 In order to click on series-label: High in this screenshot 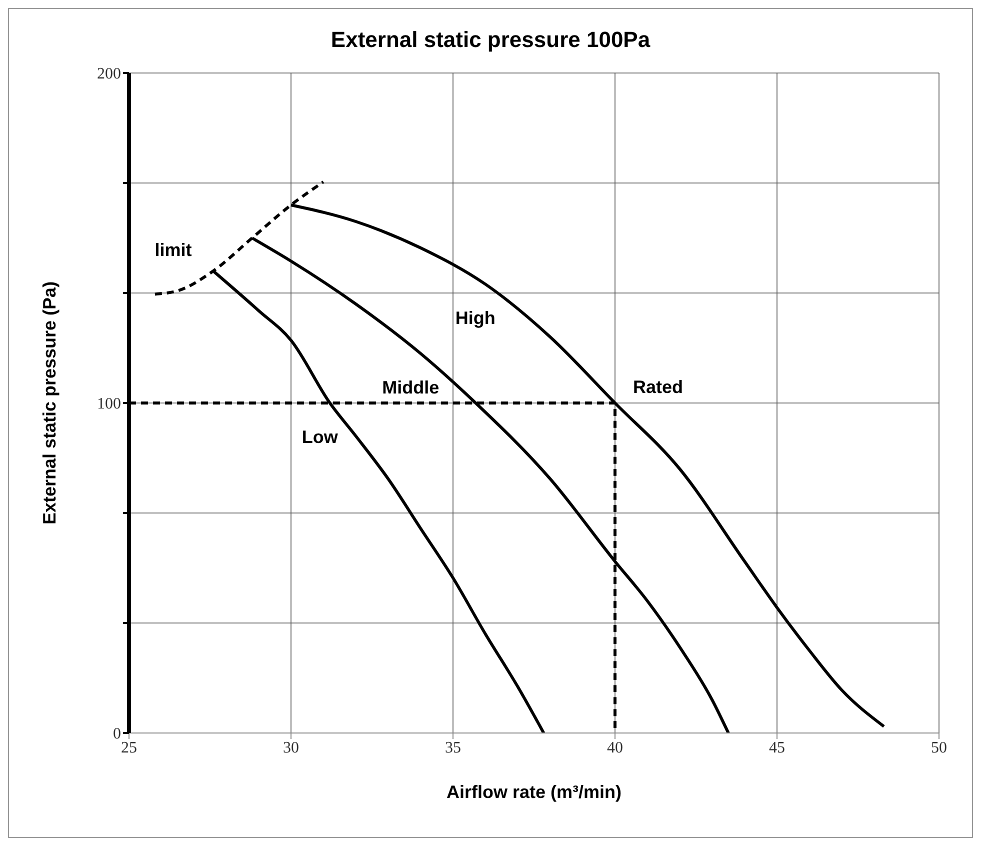, I will do `click(475, 318)`.